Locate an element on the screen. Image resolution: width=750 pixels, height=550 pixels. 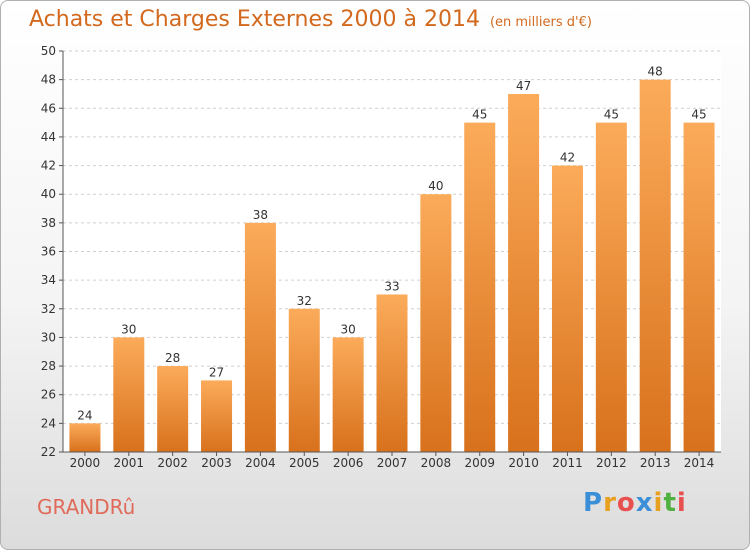
x-tick-label: 2009 is located at coordinates (479, 463).